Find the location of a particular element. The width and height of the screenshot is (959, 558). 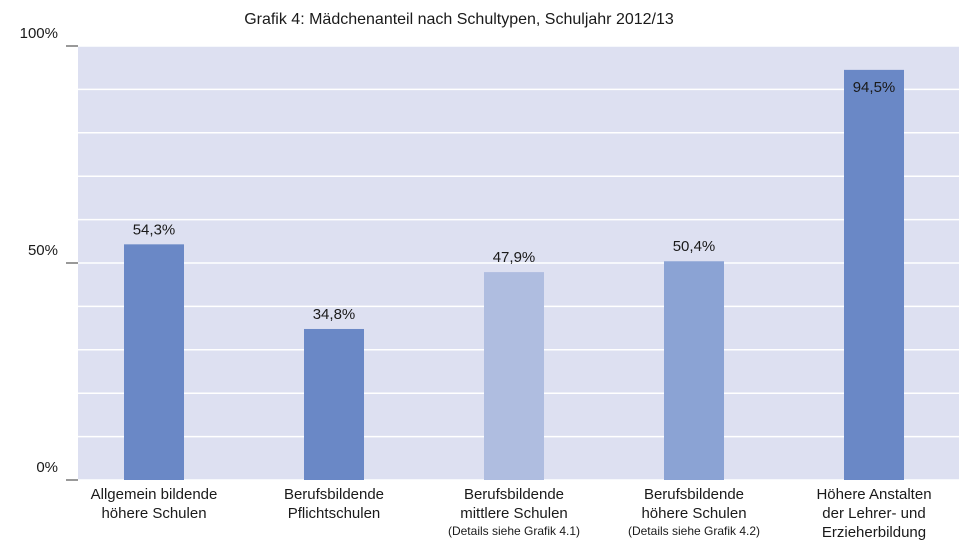

value-label: 47,9% is located at coordinates (514, 257).